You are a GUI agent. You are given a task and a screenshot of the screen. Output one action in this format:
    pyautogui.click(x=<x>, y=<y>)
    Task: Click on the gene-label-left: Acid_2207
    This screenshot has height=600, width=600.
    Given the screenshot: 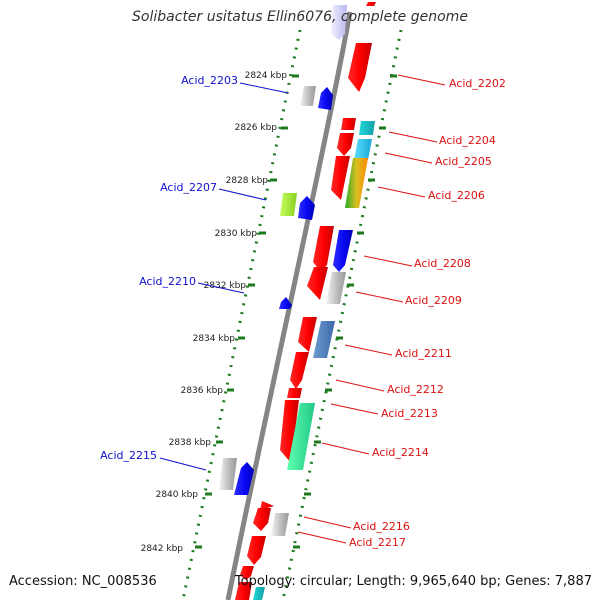 What is the action you would take?
    pyautogui.click(x=188, y=187)
    